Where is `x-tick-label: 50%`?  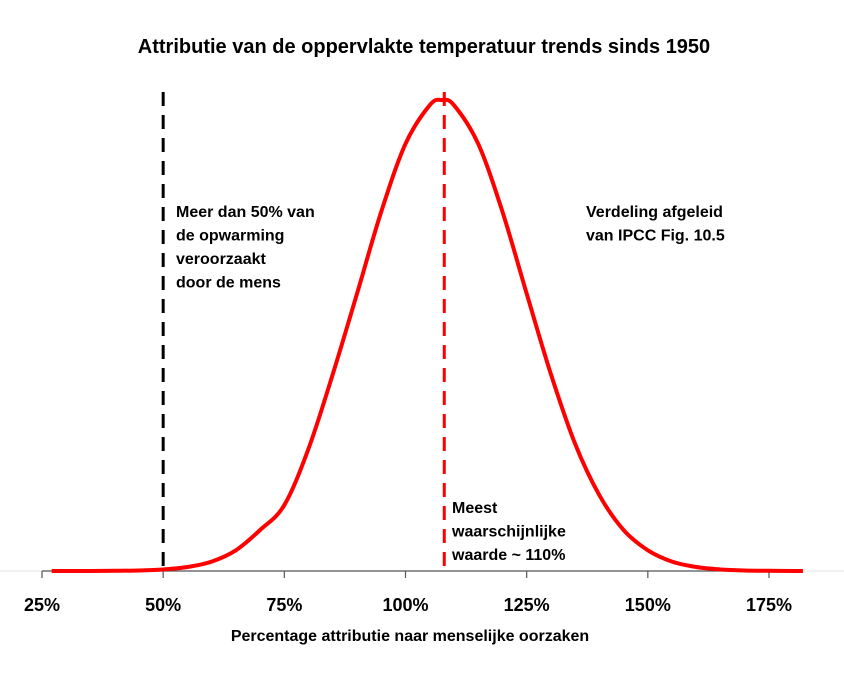 x-tick-label: 50% is located at coordinates (163, 605).